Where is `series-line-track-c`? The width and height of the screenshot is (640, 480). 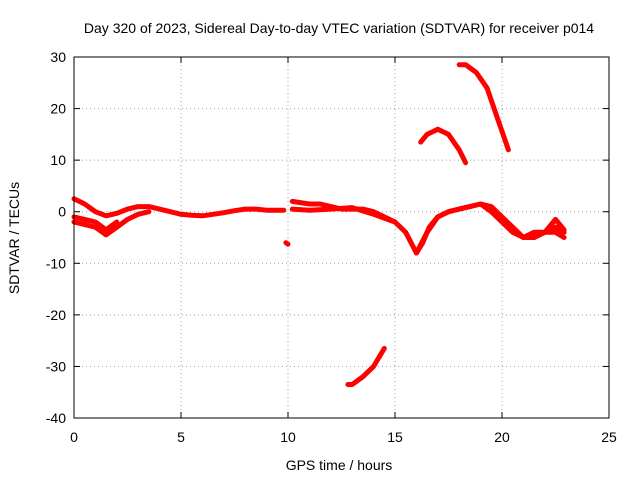 series-line-track-c is located at coordinates (95, 223).